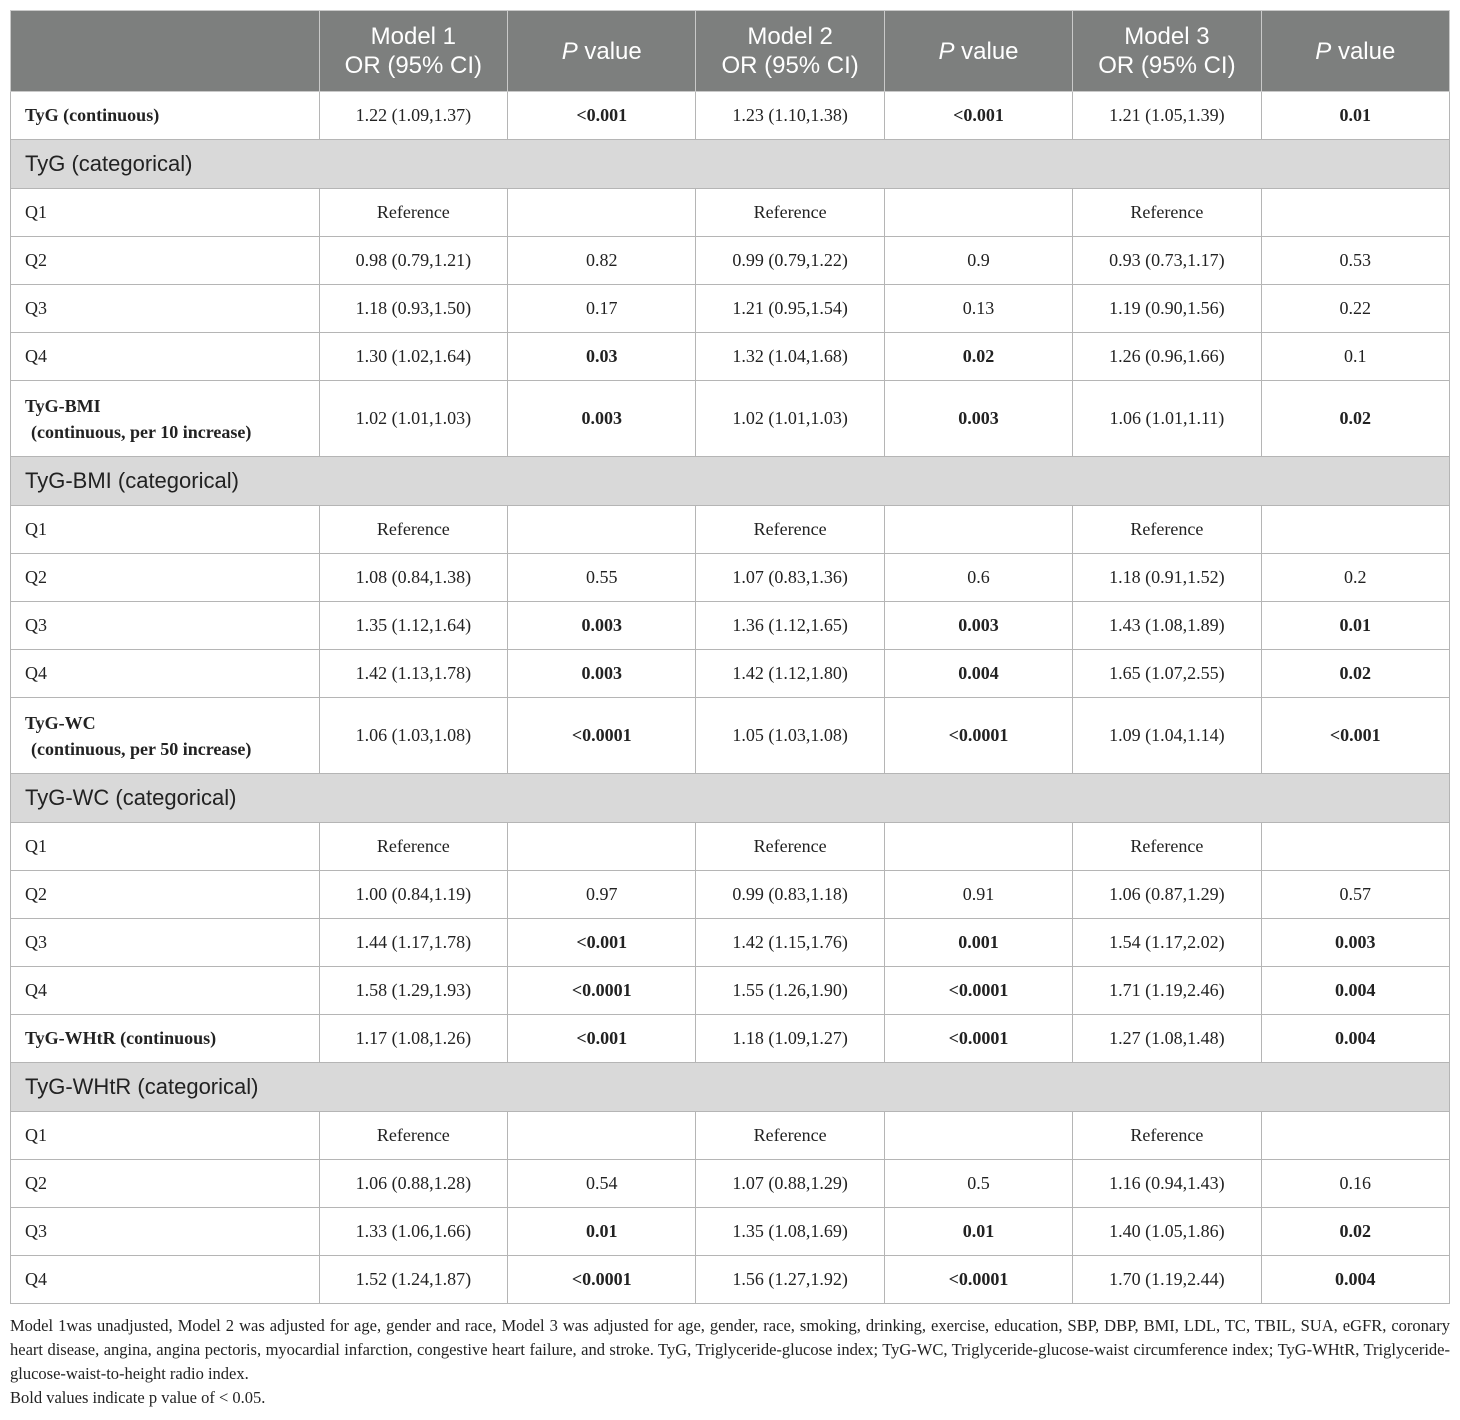 This screenshot has width=1460, height=1420. What do you see at coordinates (790, 51) in the screenshot?
I see `header-model2: Model 2 OR (95% CI)` at bounding box center [790, 51].